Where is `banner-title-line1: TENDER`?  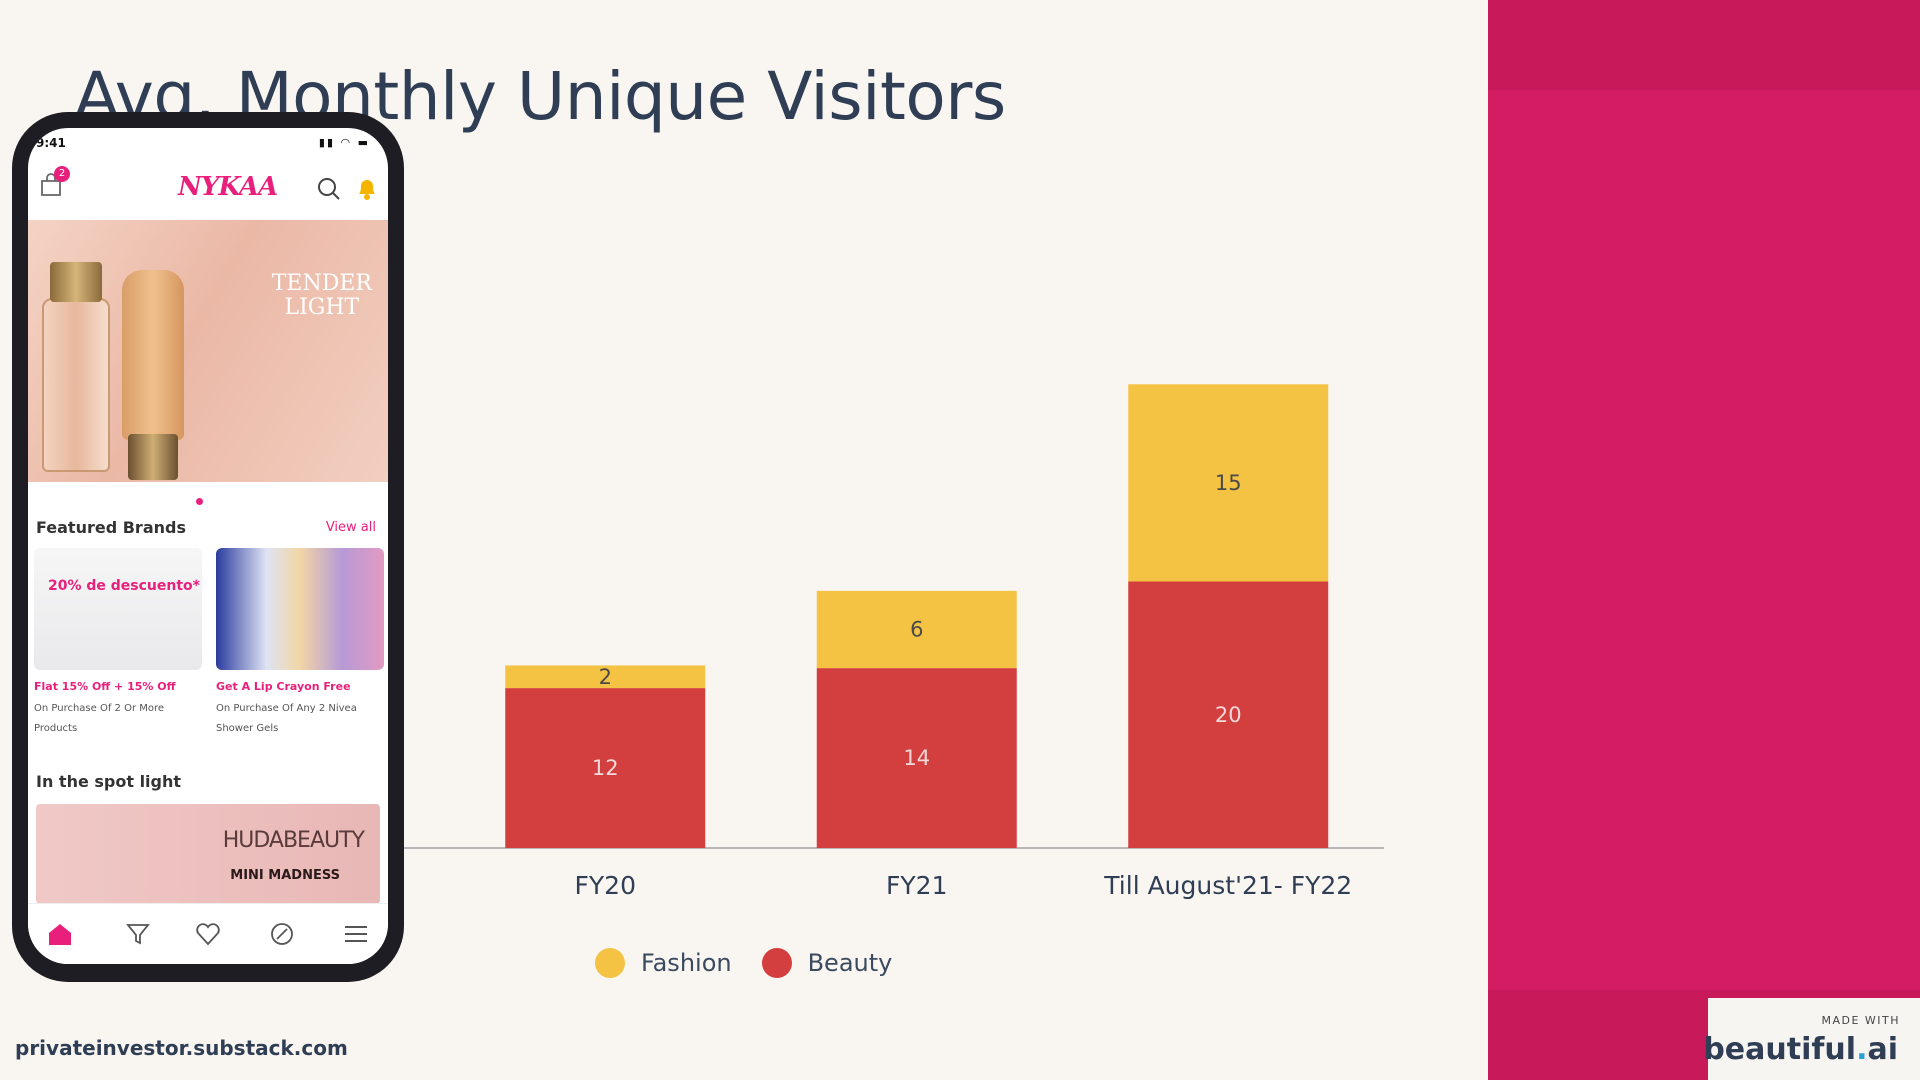 banner-title-line1: TENDER is located at coordinates (321, 283).